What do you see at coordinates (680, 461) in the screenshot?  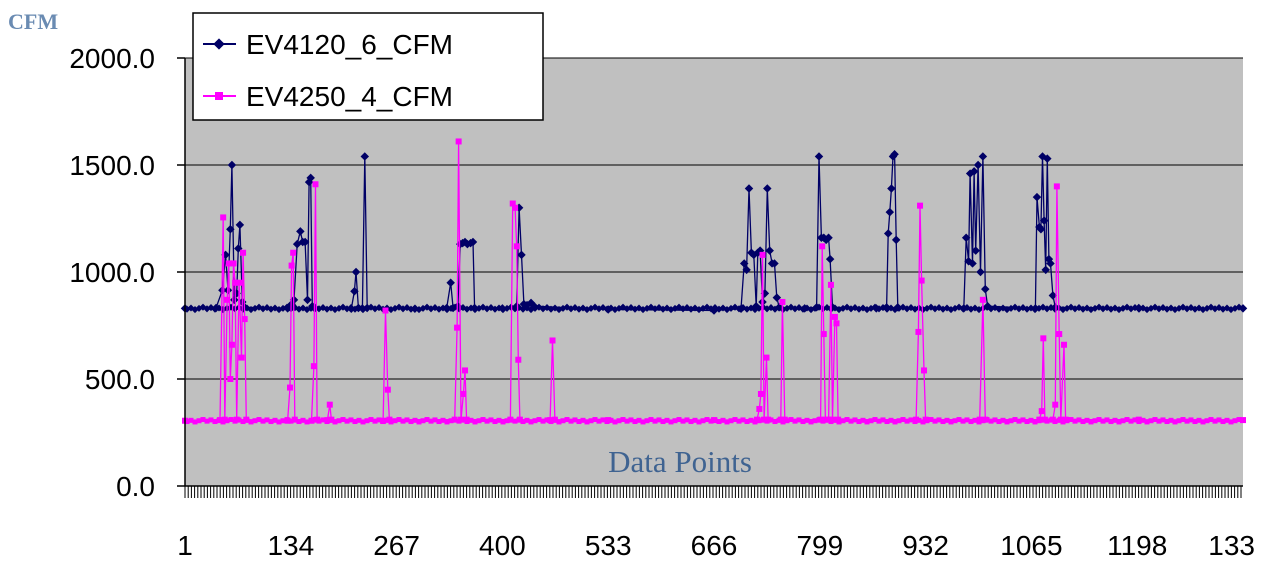 I see `x-axis-label: Data Points` at bounding box center [680, 461].